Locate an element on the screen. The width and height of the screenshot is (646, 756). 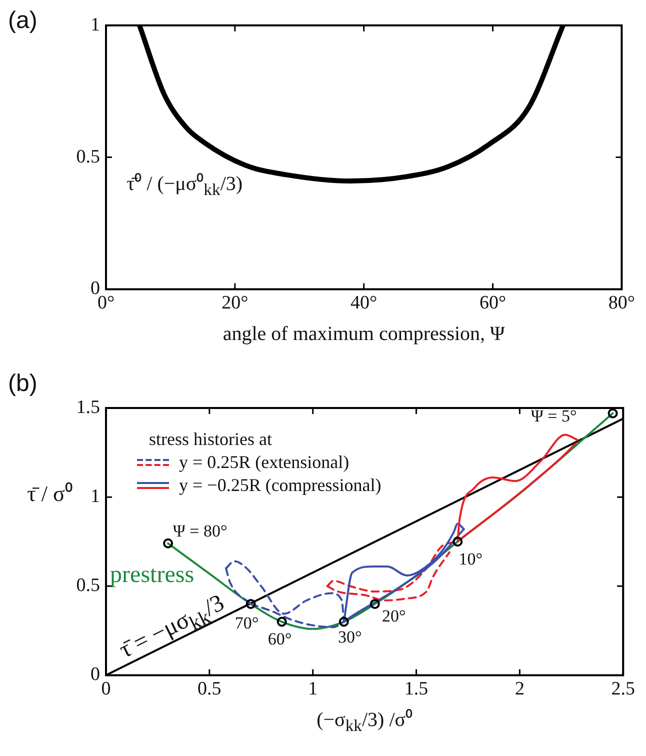
x-tick-label: 60° is located at coordinates (492, 303).